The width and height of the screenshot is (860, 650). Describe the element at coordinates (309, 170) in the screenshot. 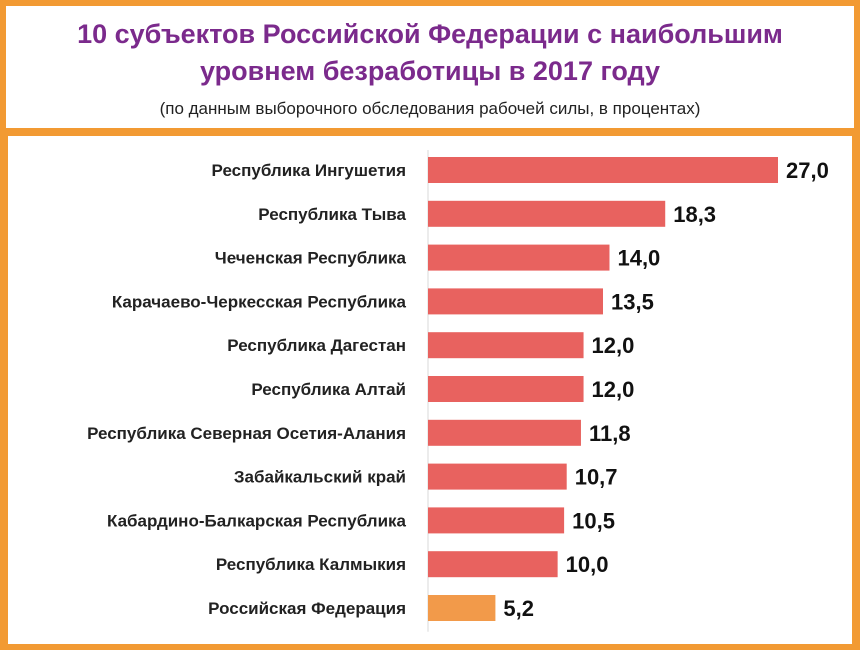

I see `category-label: Республика Ингушетия` at that location.